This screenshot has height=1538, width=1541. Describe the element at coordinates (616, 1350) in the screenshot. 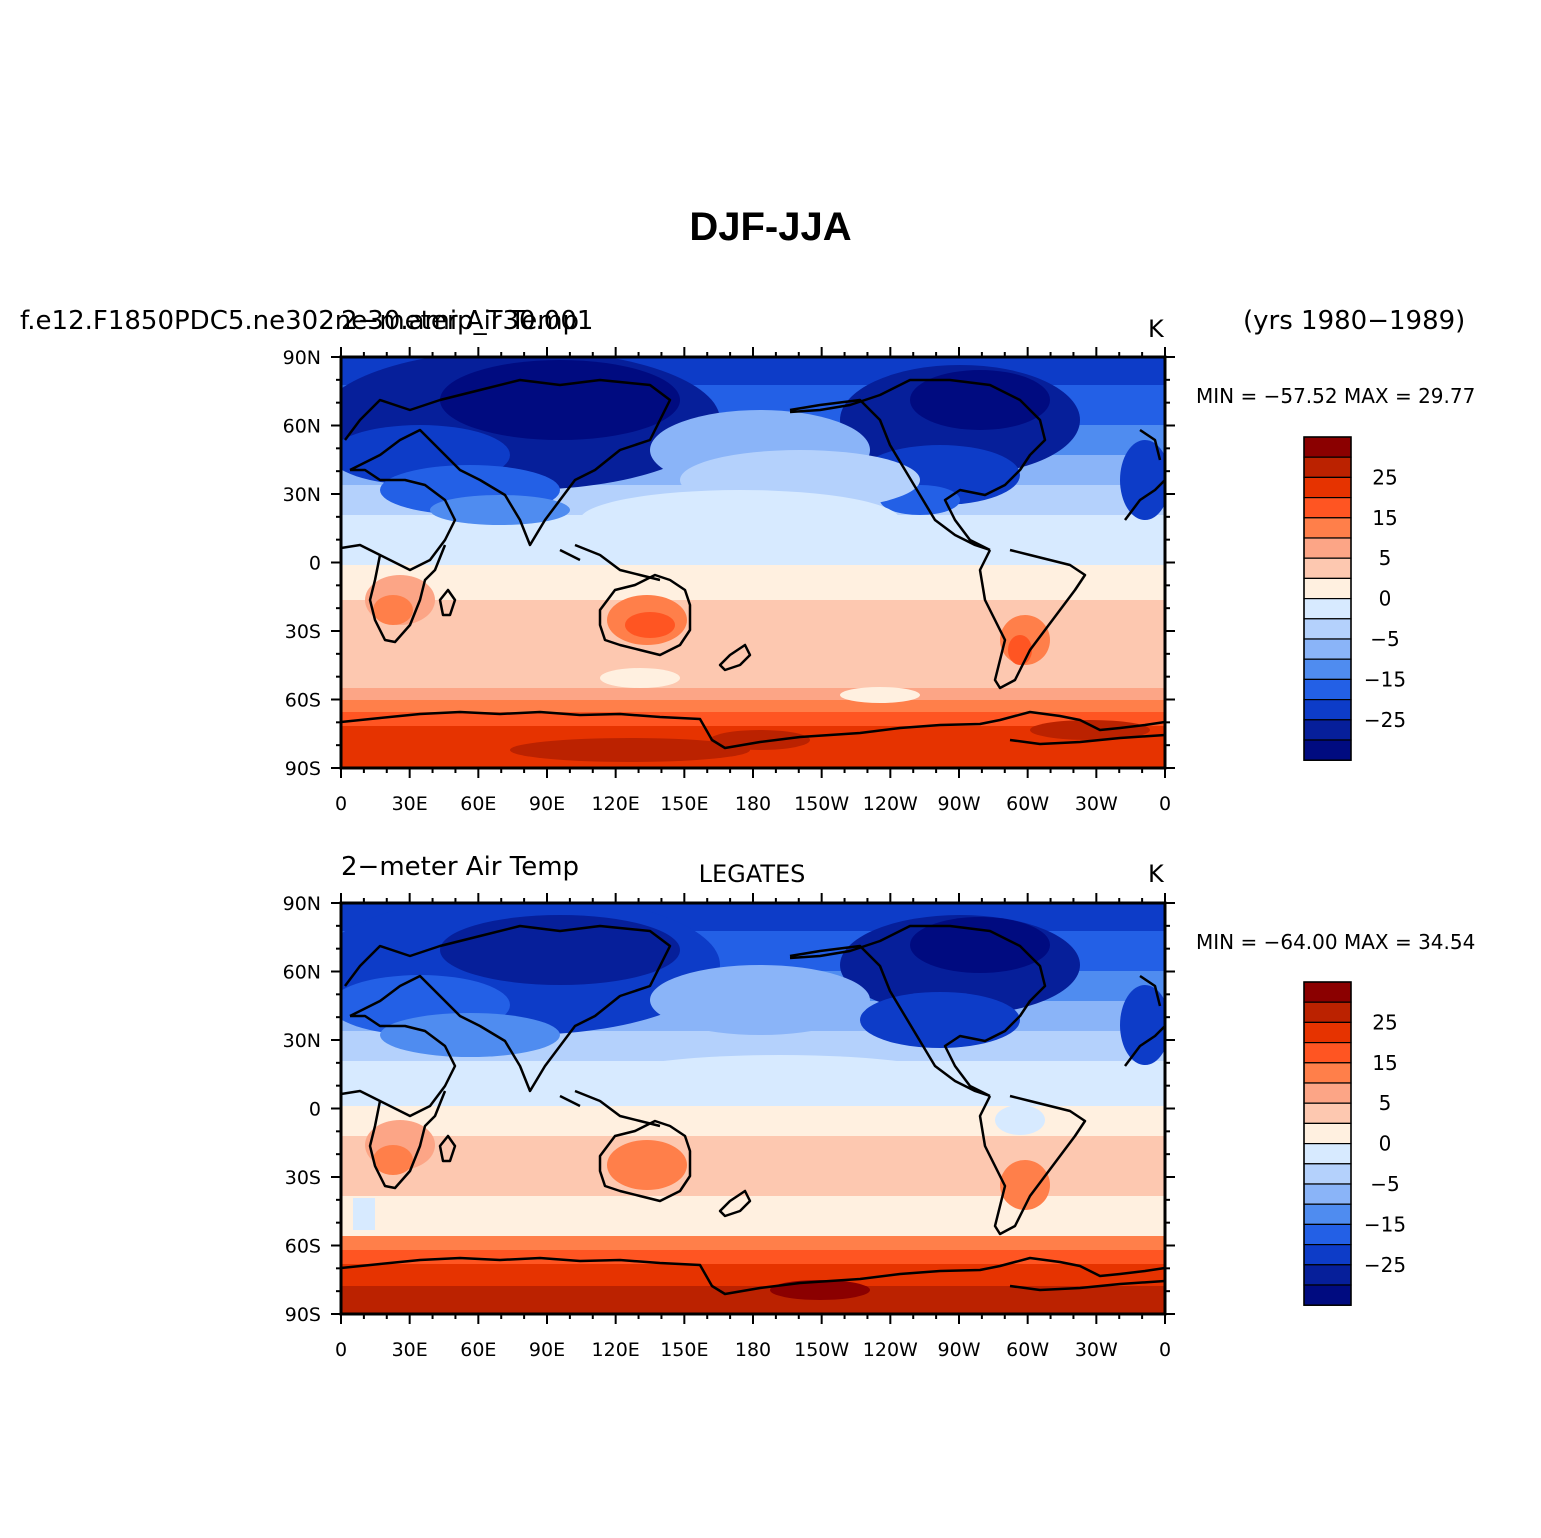

I see `bottom-lon-label: 120E` at that location.